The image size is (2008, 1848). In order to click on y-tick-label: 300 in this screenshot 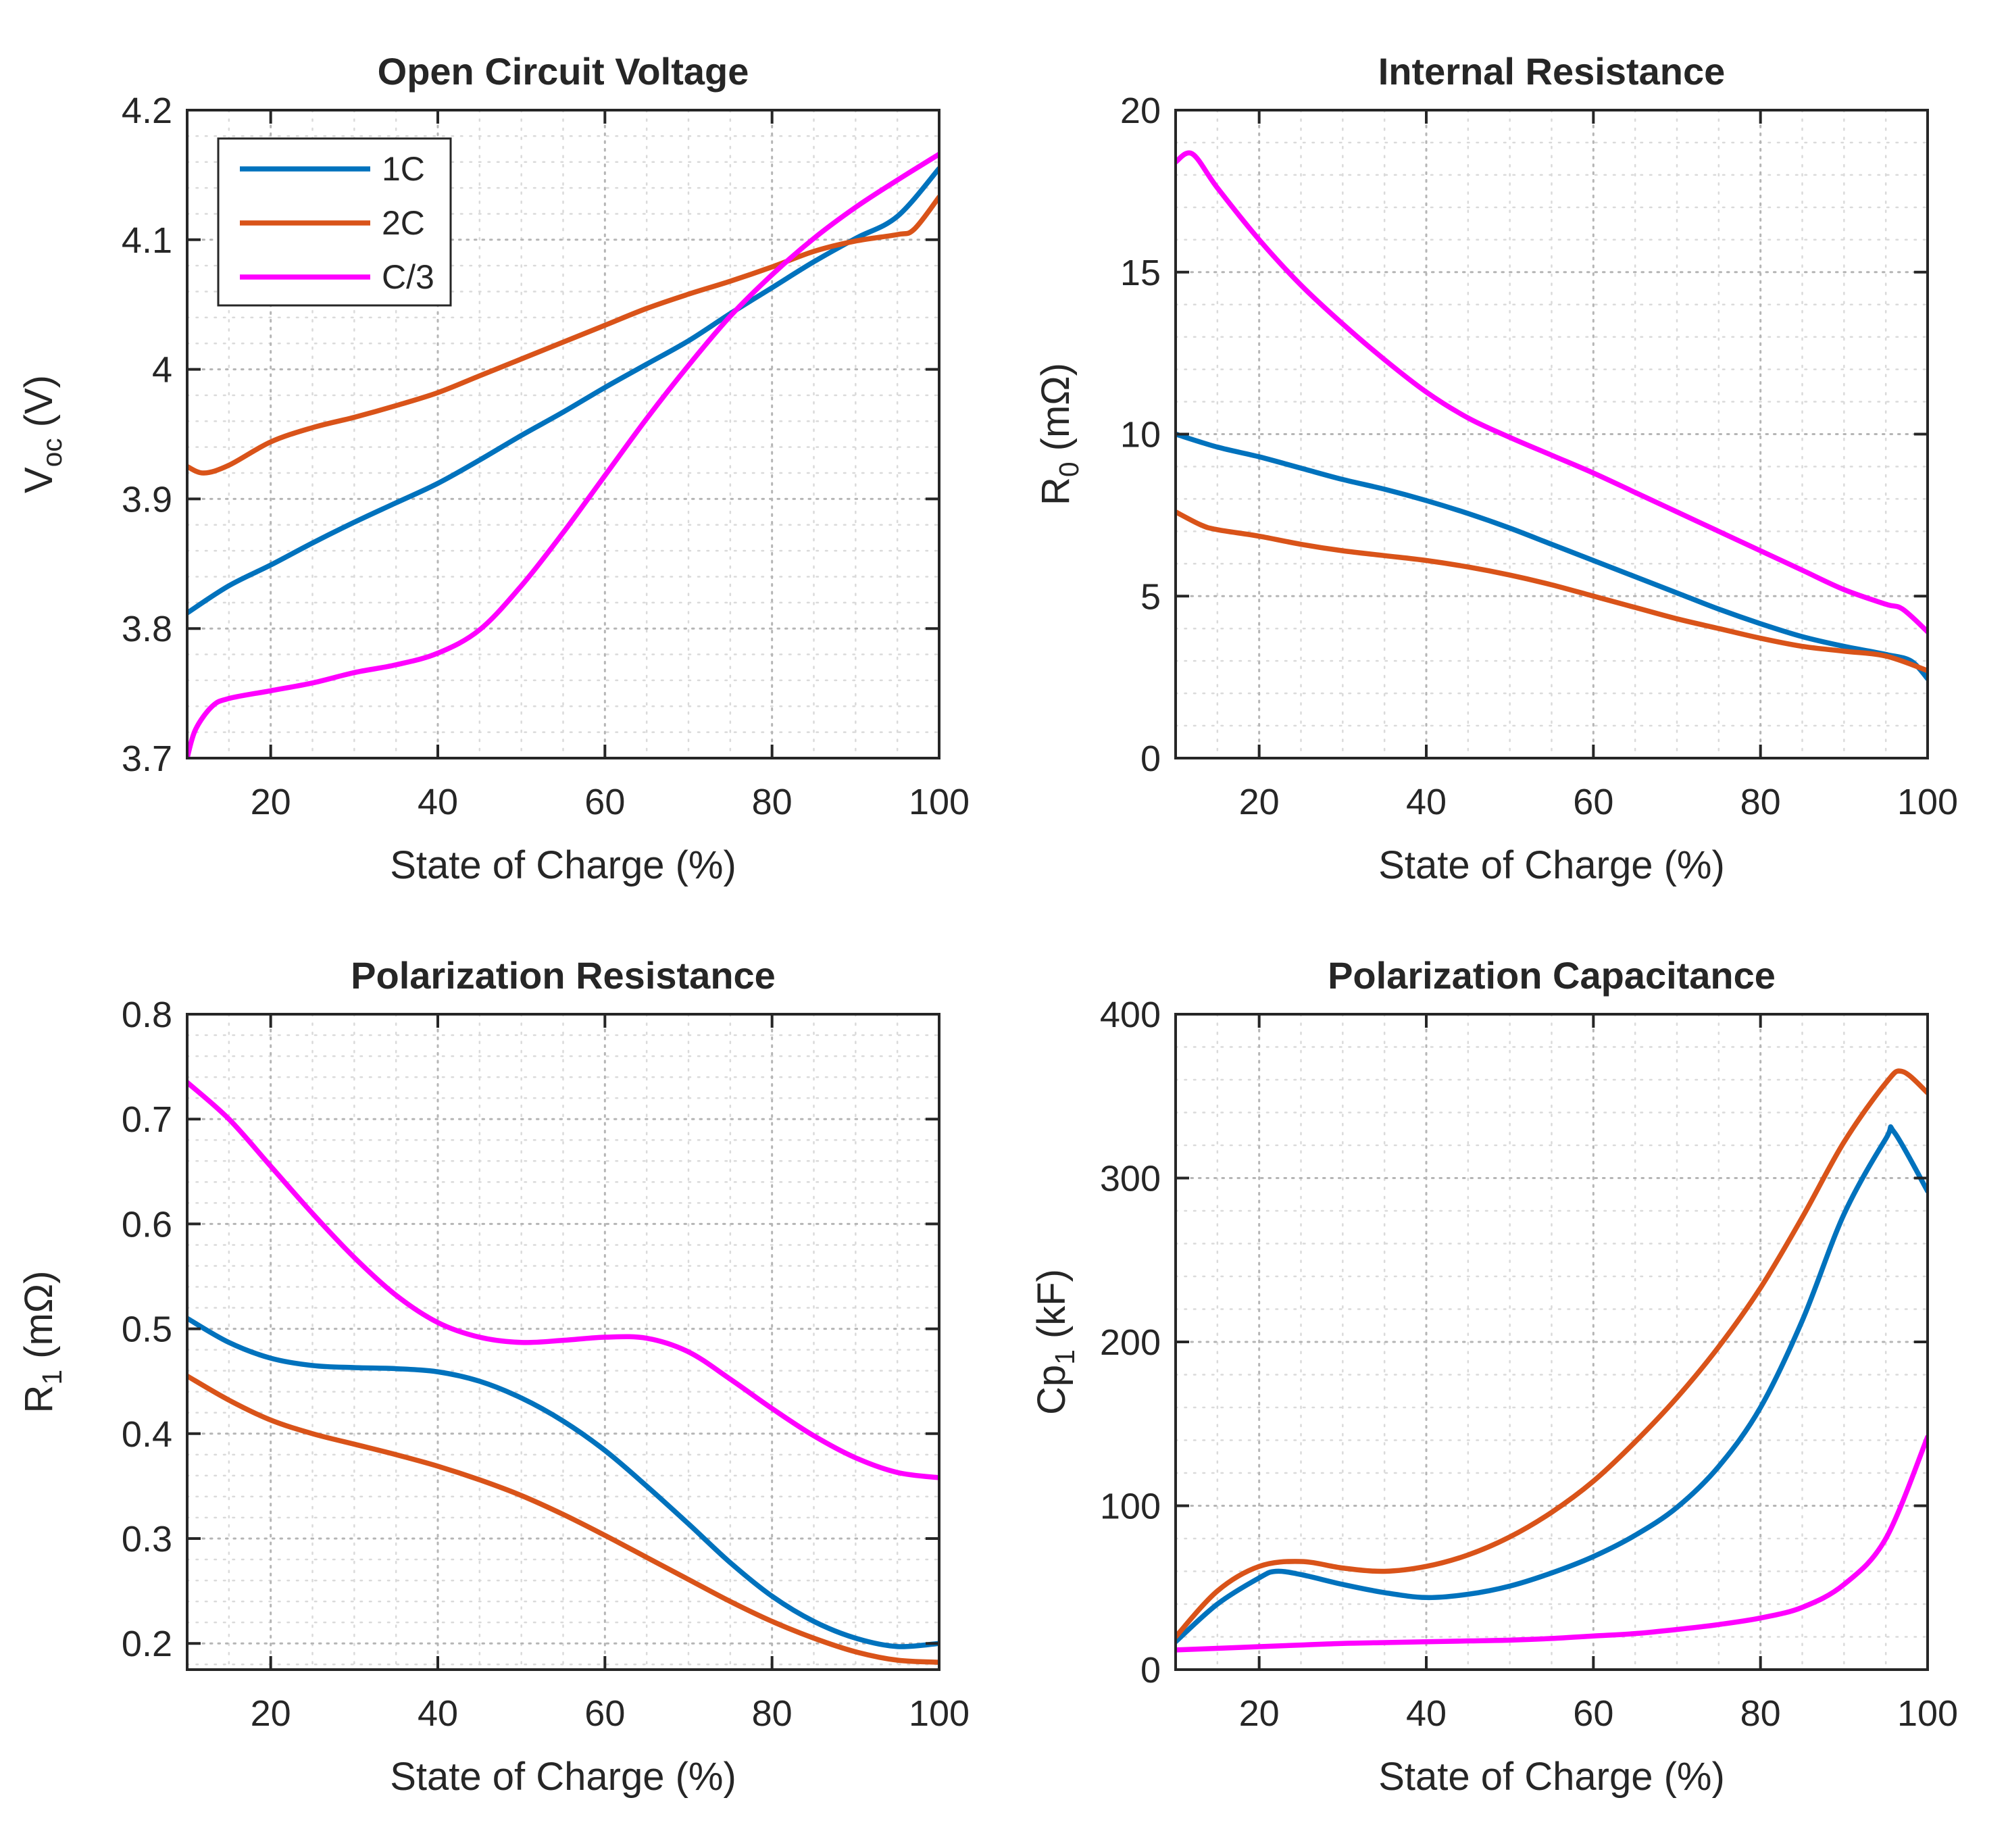, I will do `click(1130, 1179)`.